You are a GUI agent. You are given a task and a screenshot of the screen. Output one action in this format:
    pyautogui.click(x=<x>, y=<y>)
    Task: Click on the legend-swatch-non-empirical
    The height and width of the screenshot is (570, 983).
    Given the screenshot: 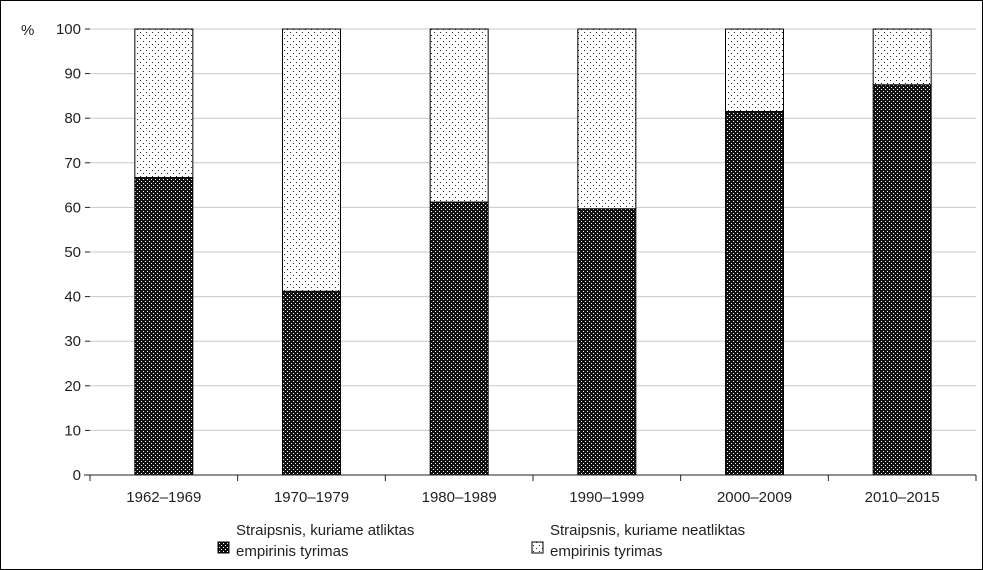 What is the action you would take?
    pyautogui.click(x=537, y=547)
    